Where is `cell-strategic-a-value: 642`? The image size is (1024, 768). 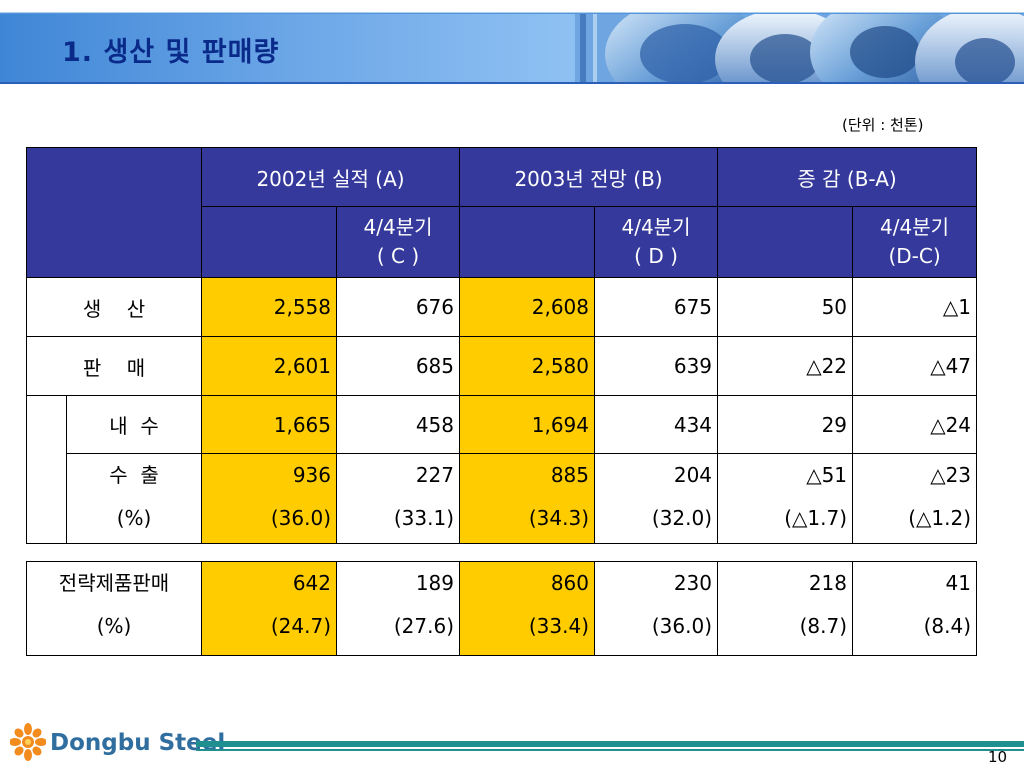
cell-strategic-a-value: 642 is located at coordinates (311, 583).